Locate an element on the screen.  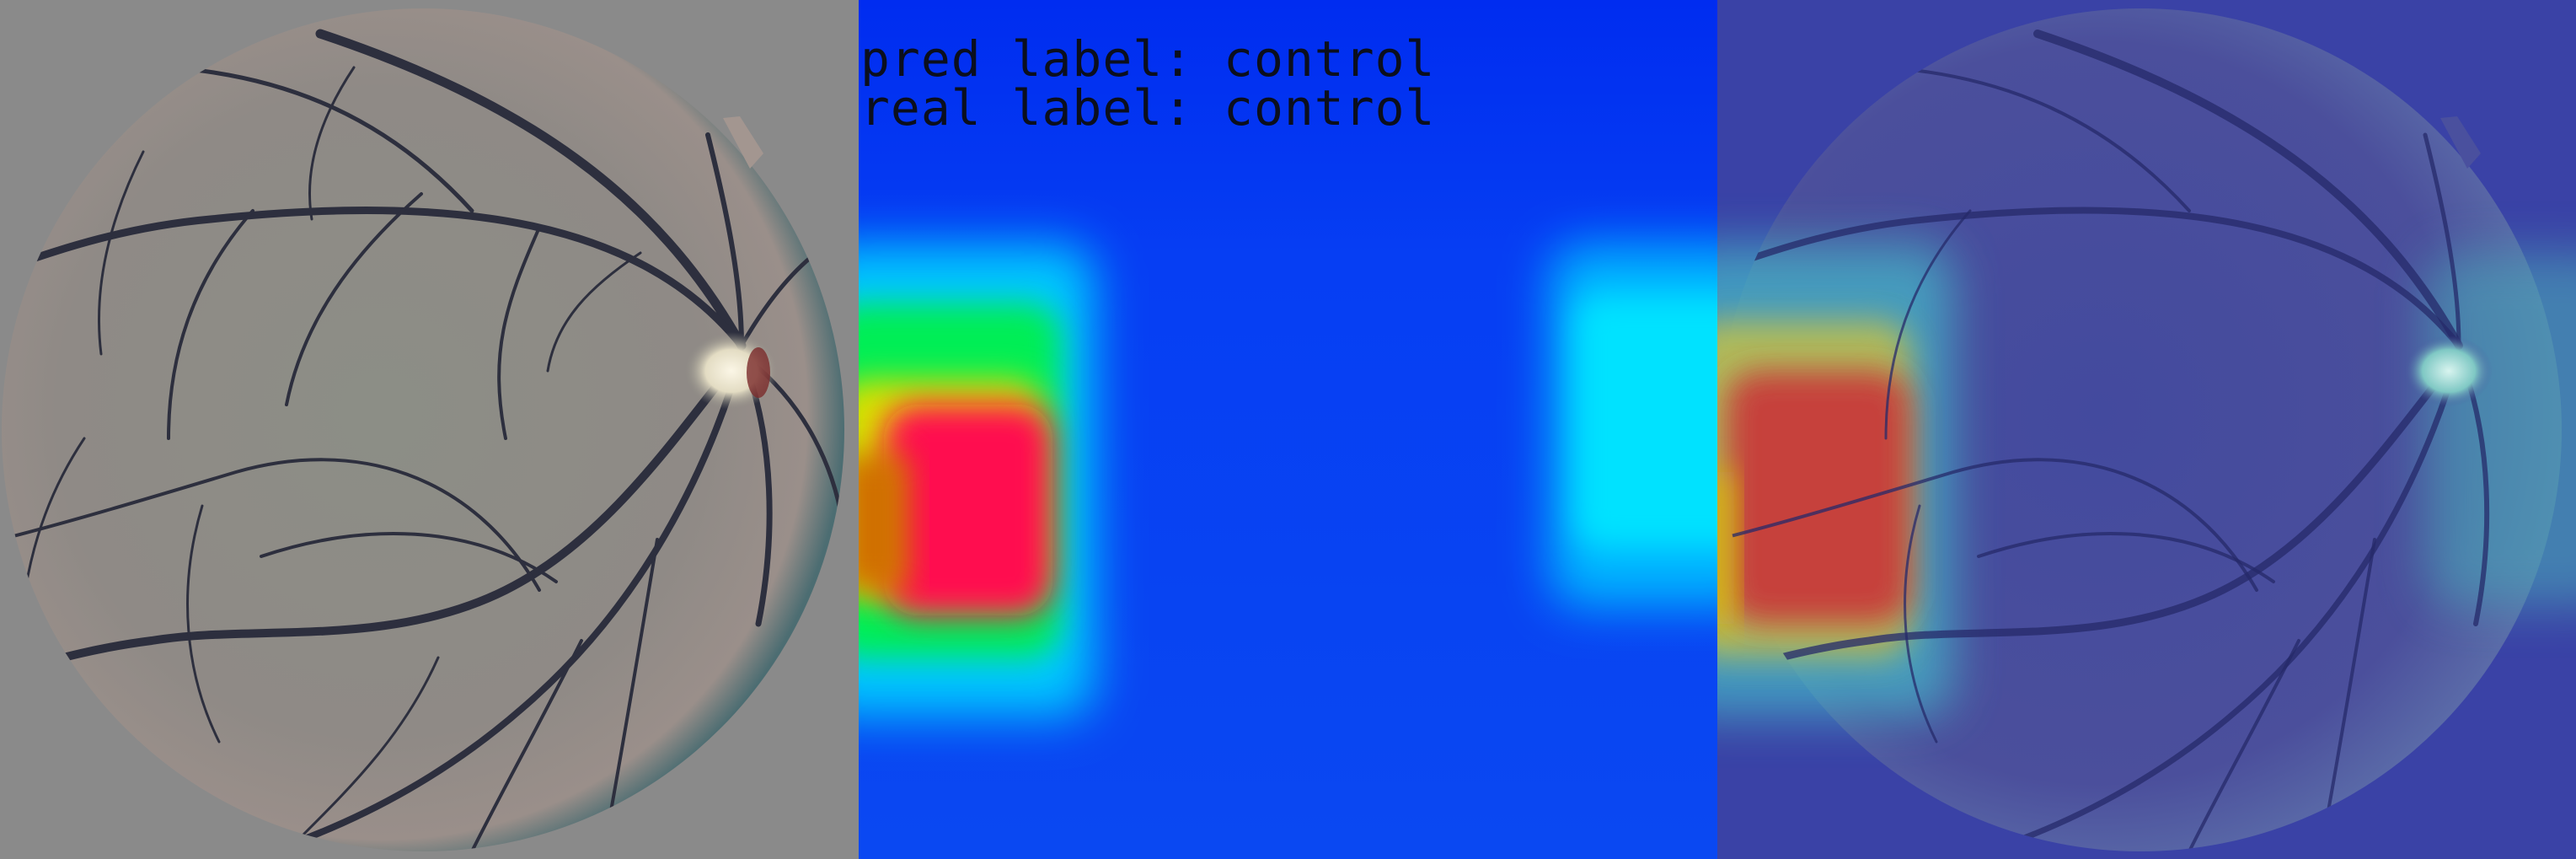
pred-label: pred label: control is located at coordinates (1148, 59).